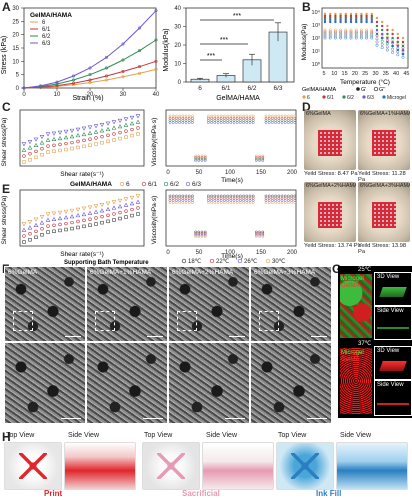  Describe the element at coordinates (15, 49) in the screenshot. I see `a-ytick-label: 15` at that location.